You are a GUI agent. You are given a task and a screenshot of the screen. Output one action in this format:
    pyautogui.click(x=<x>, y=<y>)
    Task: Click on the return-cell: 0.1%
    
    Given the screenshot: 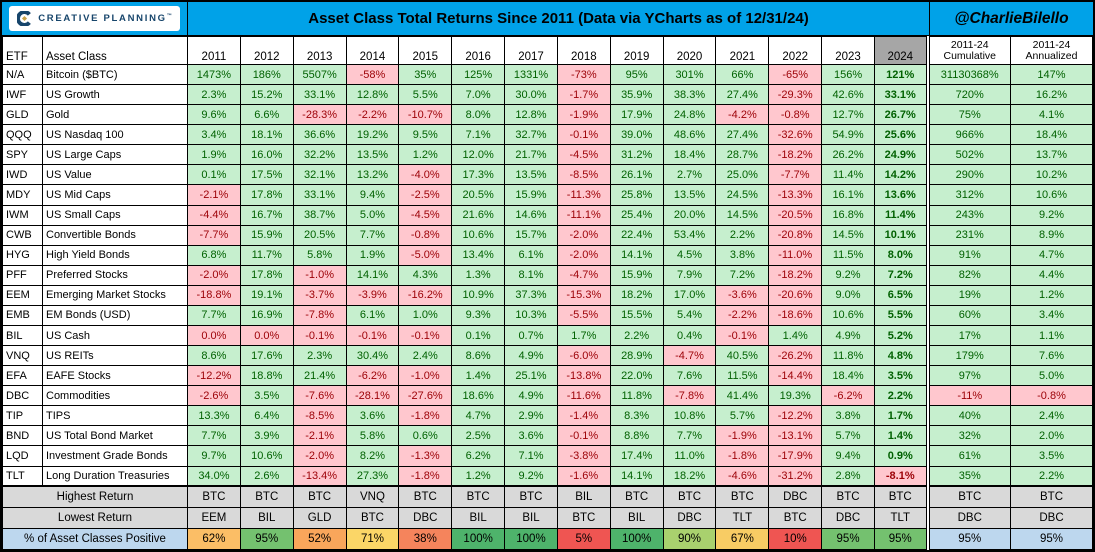 What is the action you would take?
    pyautogui.click(x=214, y=175)
    